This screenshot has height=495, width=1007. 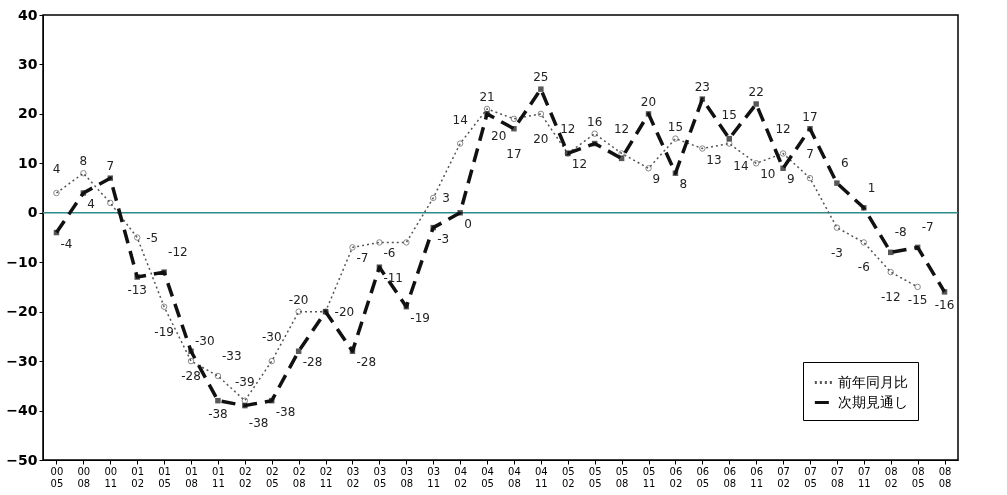 What do you see at coordinates (434, 477) in the screenshot?
I see `x-tick-label: 03 11` at bounding box center [434, 477].